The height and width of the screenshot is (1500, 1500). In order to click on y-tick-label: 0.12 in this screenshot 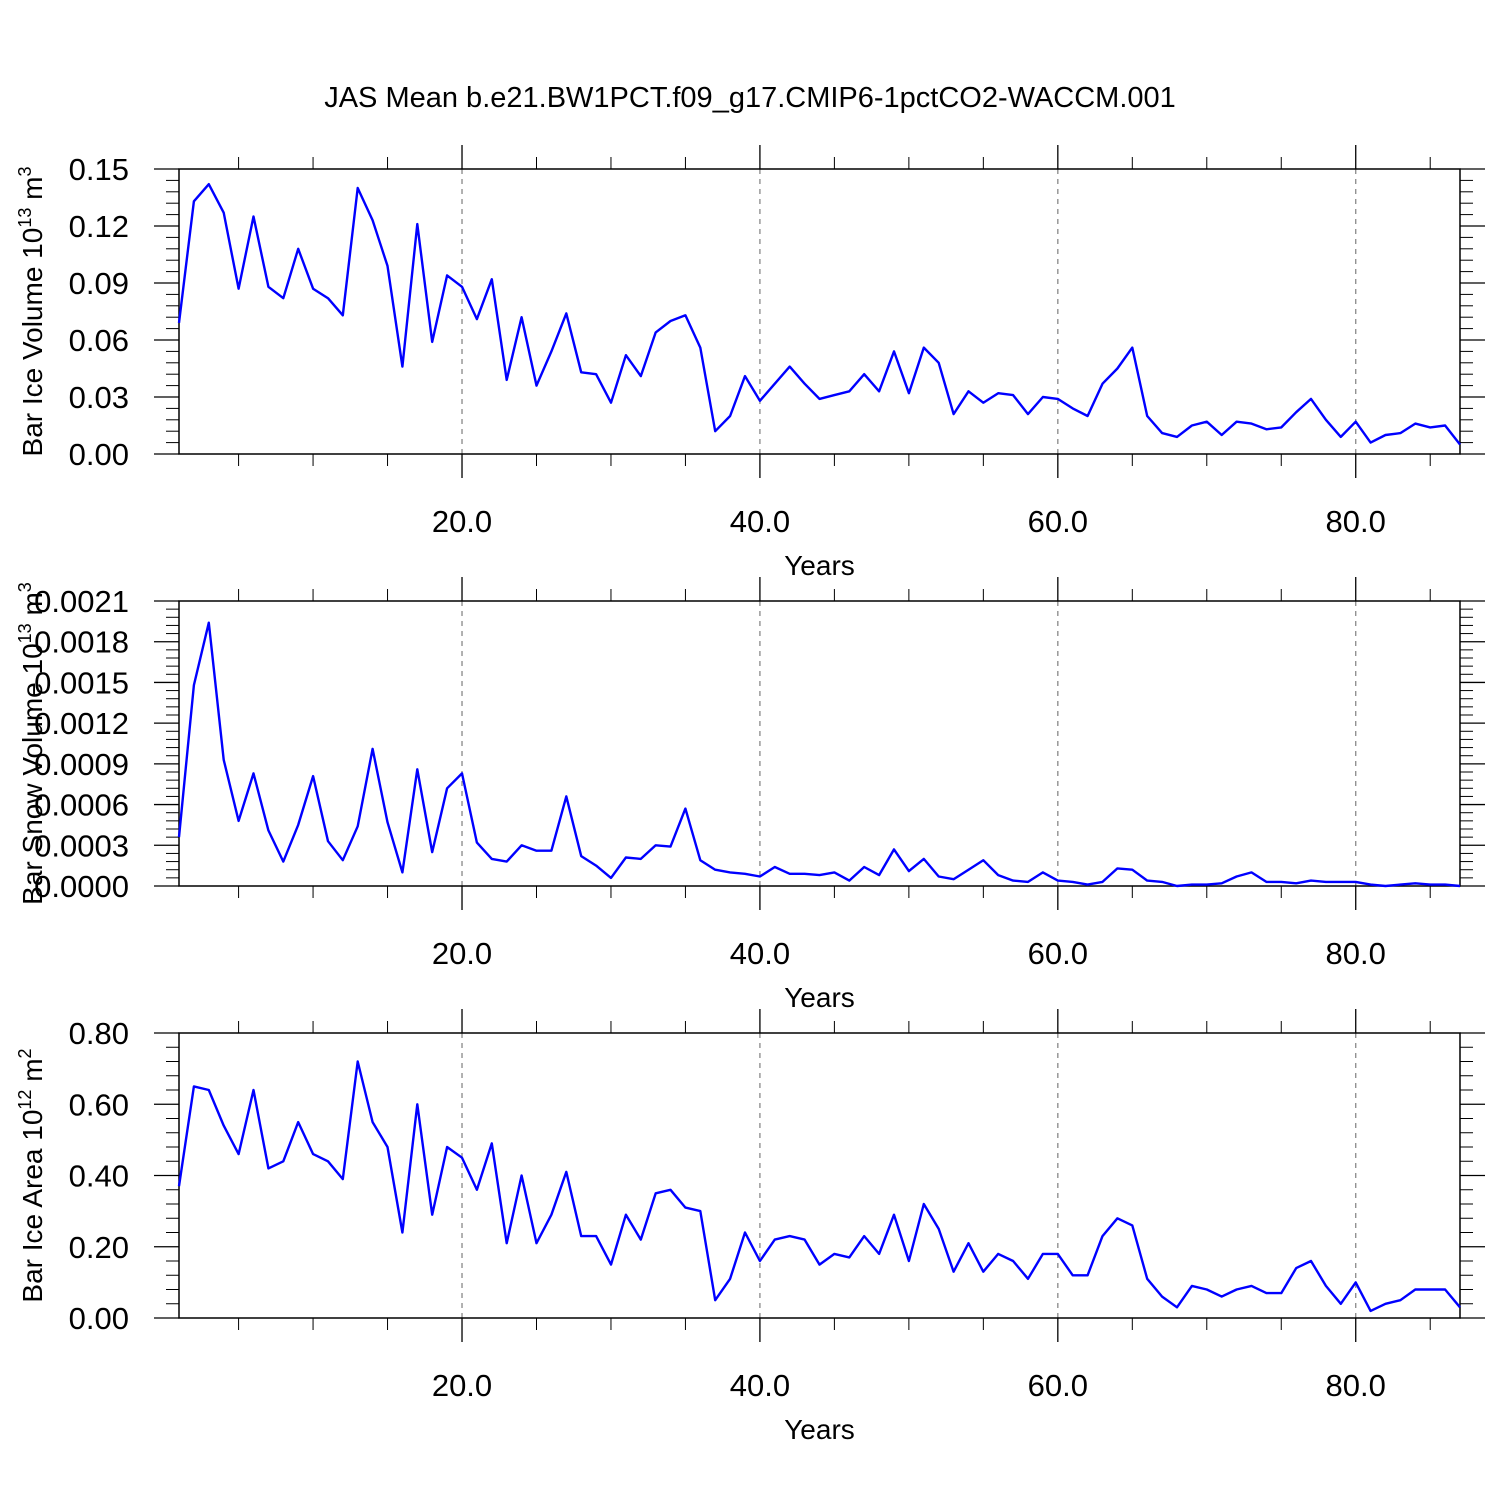, I will do `click(99, 226)`.